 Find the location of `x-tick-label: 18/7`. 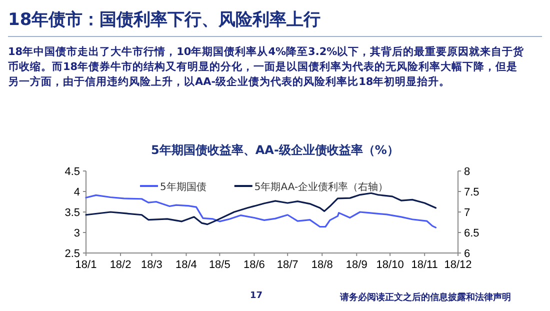

x-tick-label: 18/7 is located at coordinates (287, 265).